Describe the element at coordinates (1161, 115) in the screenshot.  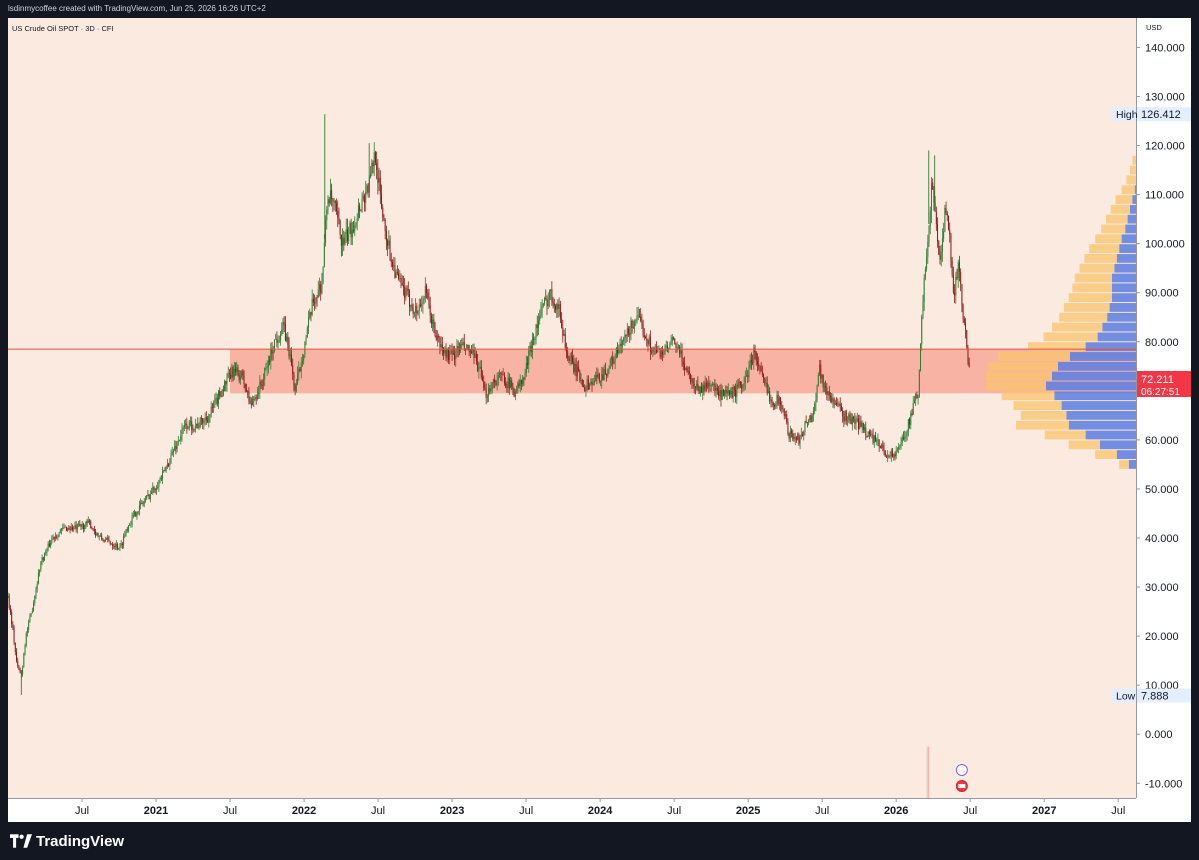
I see `high-value-label: 126.412` at that location.